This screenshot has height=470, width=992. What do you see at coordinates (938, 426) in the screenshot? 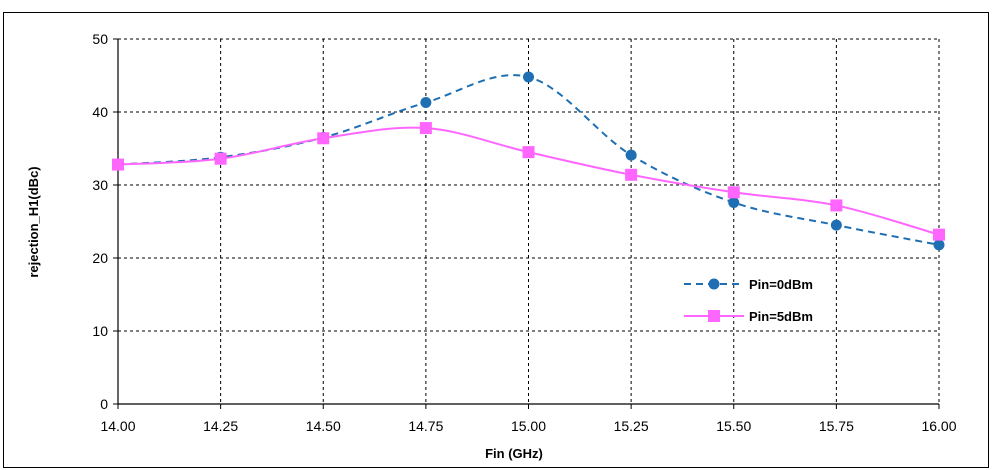
I see `x-tick-label: 16.00` at bounding box center [938, 426].